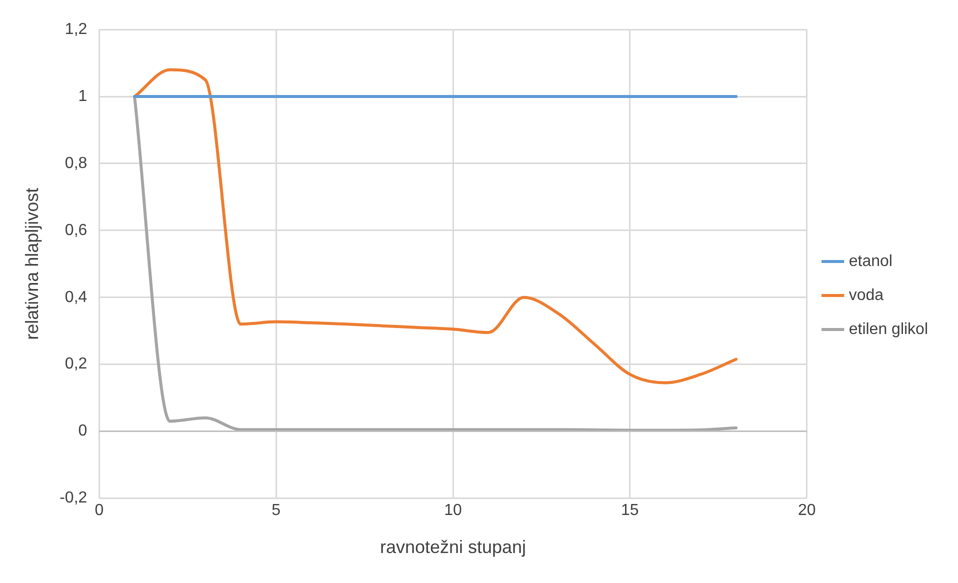 The image size is (958, 583). I want to click on legend-label: voda, so click(866, 295).